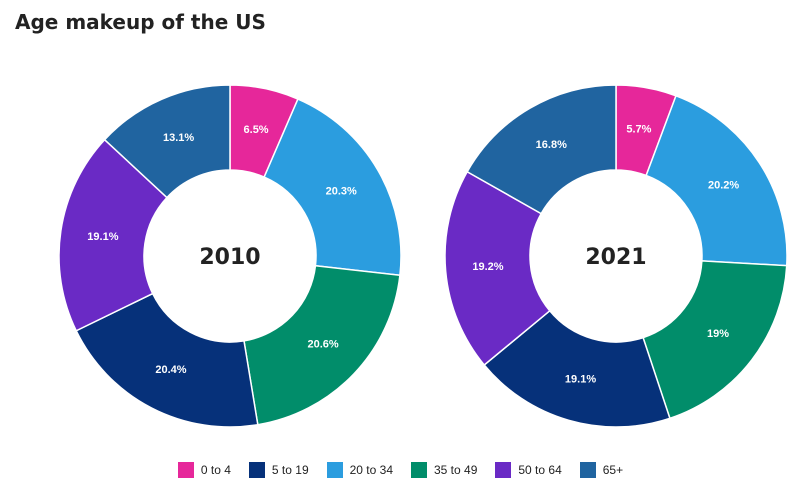  Describe the element at coordinates (170, 370) in the screenshot. I see `slice-label: 20.4%` at that location.